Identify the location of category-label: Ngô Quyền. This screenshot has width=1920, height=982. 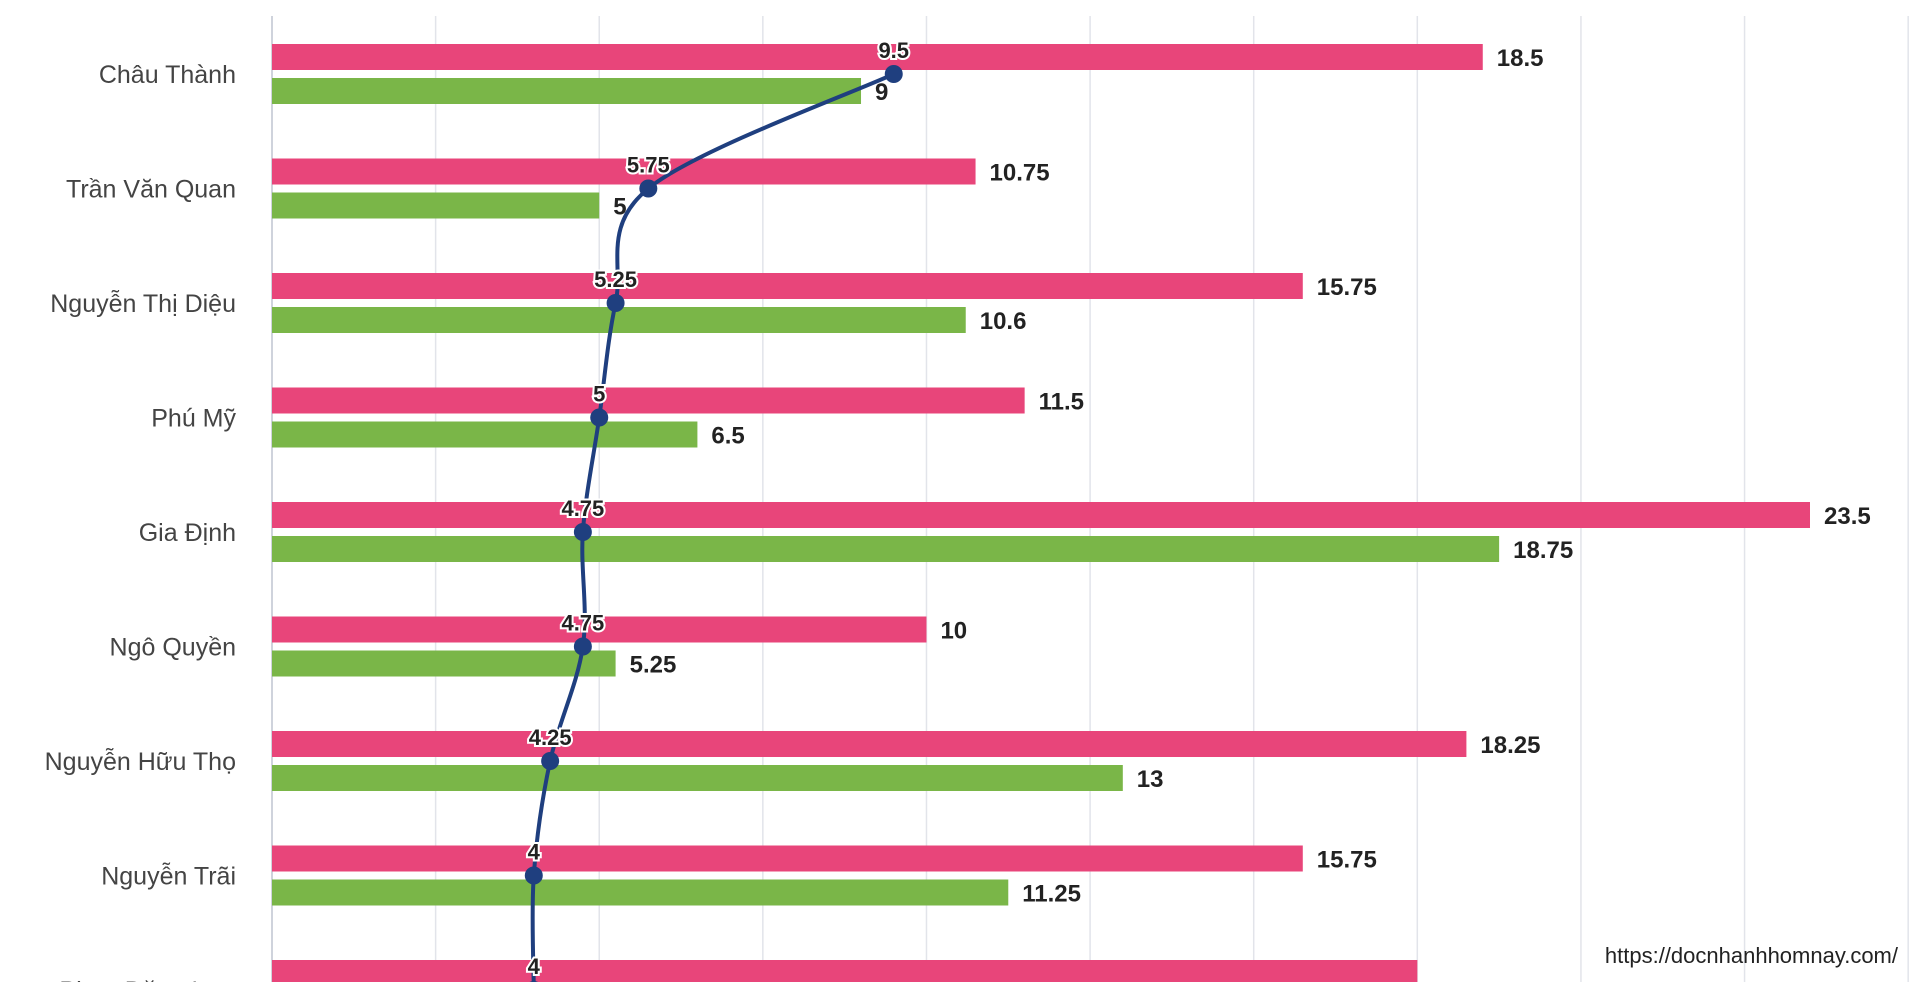
(173, 648).